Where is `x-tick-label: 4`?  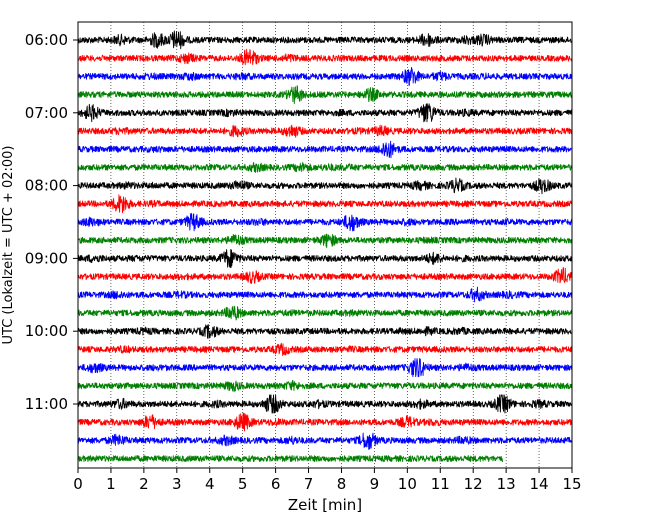
x-tick-label: 4 is located at coordinates (210, 484).